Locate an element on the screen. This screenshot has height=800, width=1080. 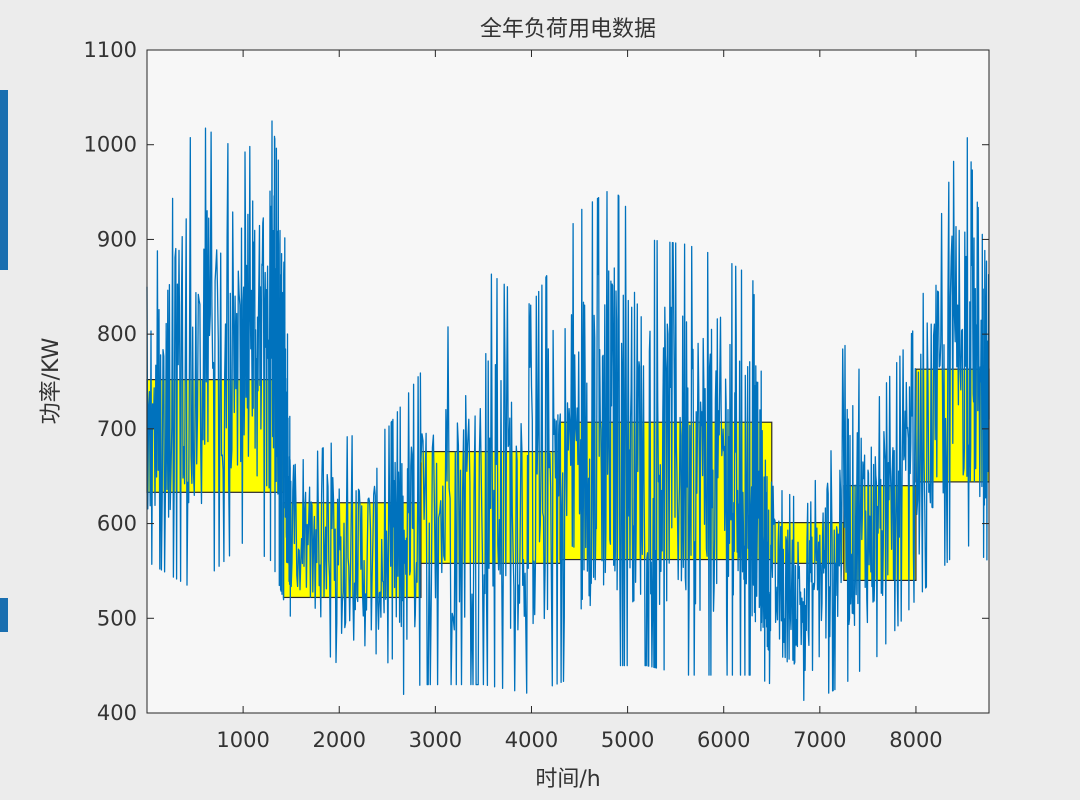
y-tick-label: 800 is located at coordinates (117, 334).